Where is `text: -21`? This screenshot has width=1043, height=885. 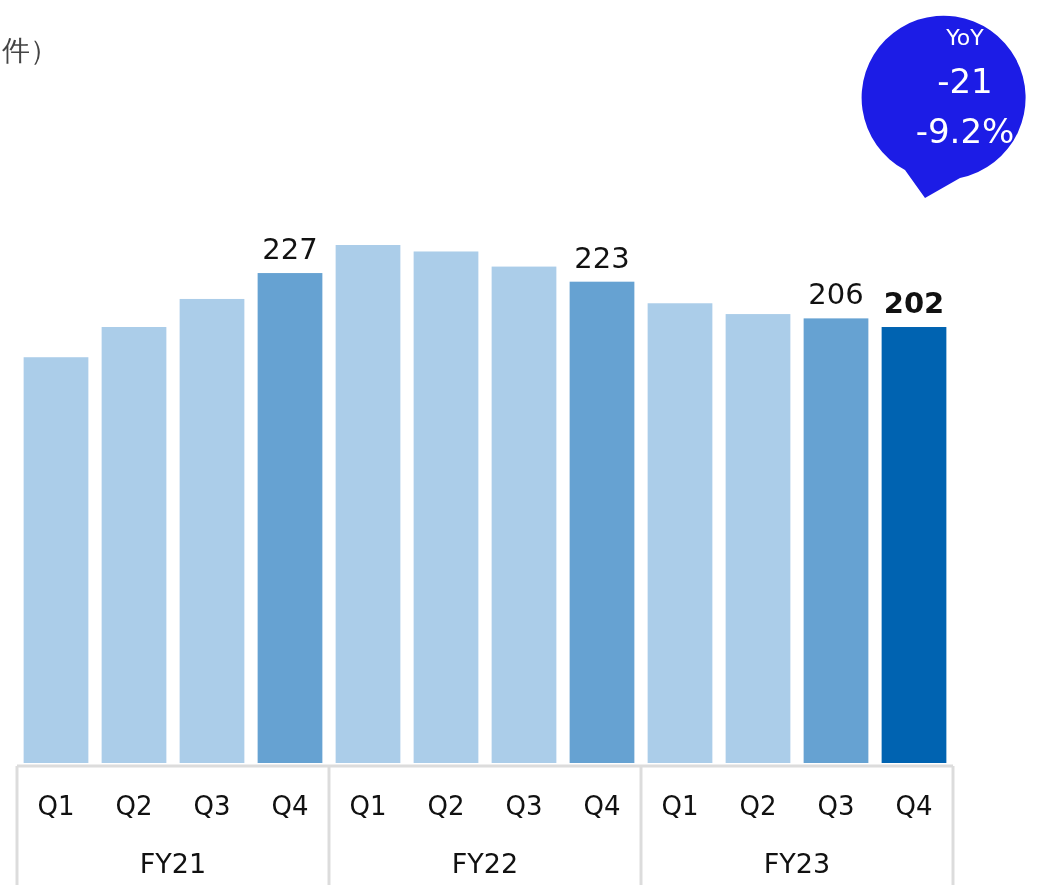
text: -21 is located at coordinates (965, 81).